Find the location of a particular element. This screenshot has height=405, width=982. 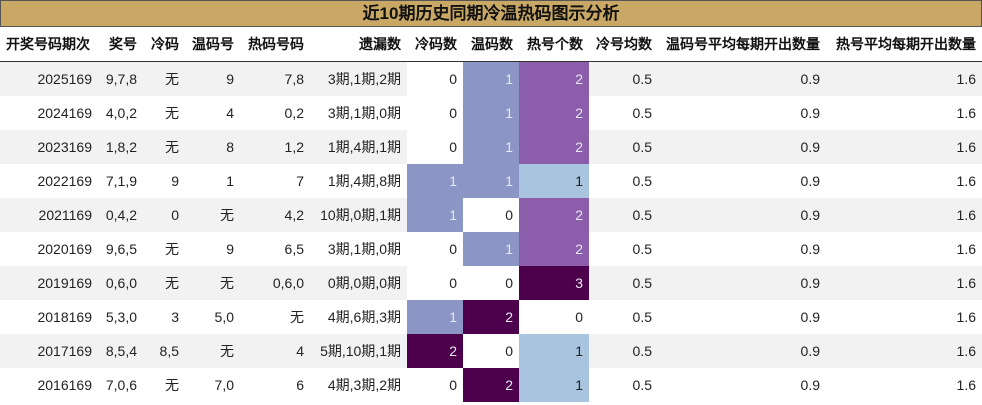

table-cell: 1期,4期,8期 is located at coordinates (364, 181).